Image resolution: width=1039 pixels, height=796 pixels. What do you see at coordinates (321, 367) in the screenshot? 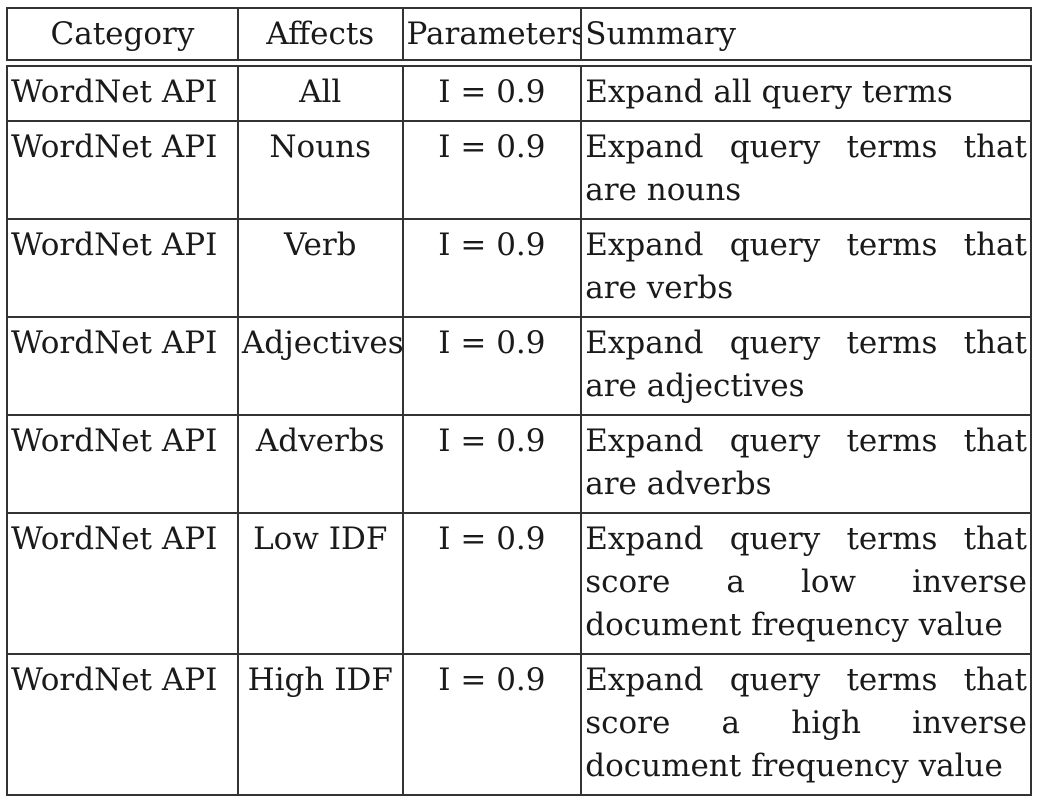
I see `cell-affects: Adjectives` at bounding box center [321, 367].